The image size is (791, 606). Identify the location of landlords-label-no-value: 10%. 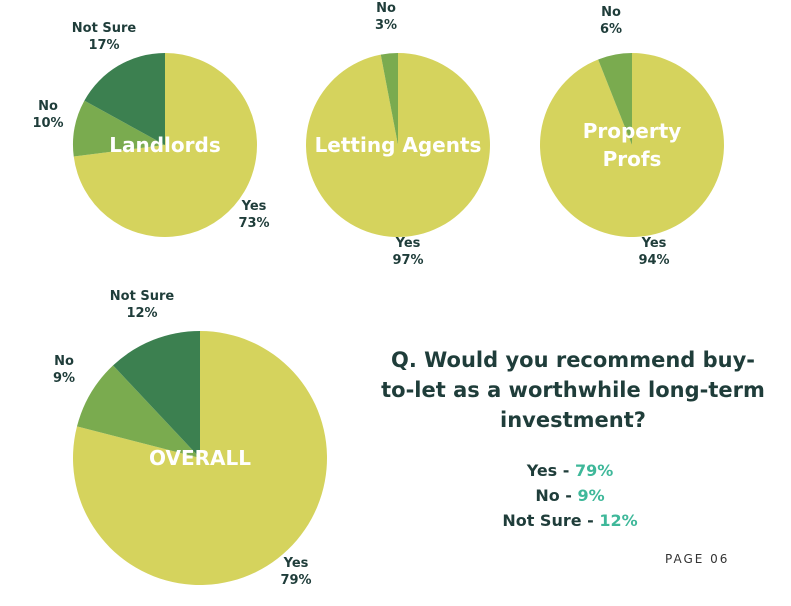
(47, 123).